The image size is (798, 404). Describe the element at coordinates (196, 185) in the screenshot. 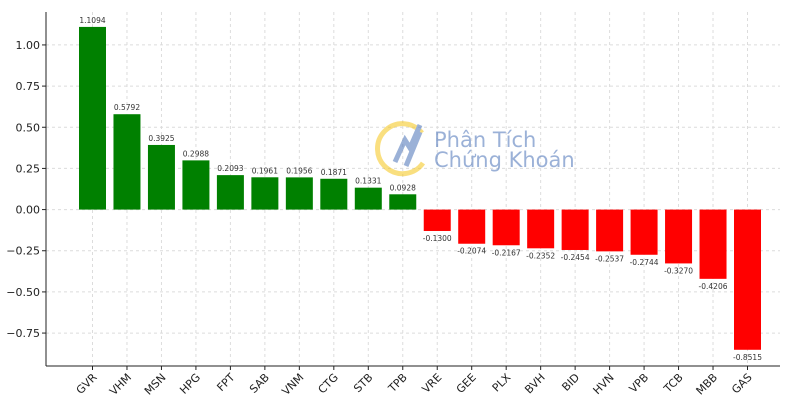

I see `bar-hpg` at that location.